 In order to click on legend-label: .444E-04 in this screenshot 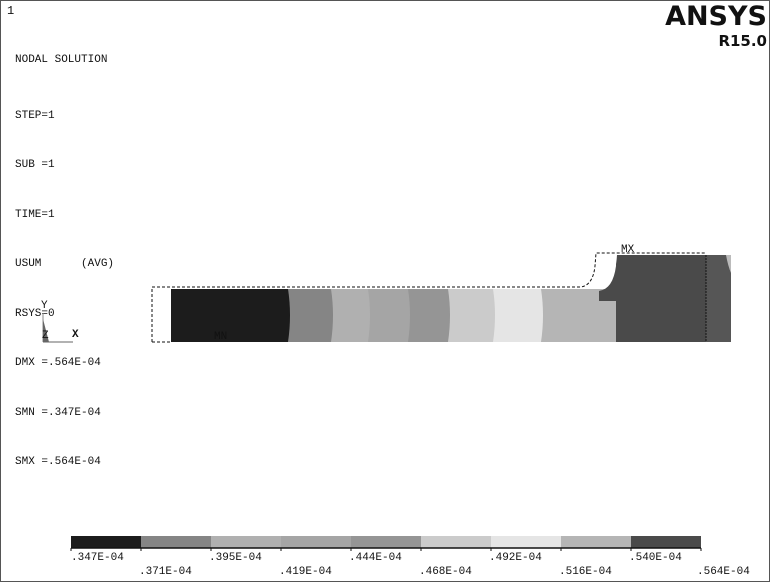, I will do `click(375, 558)`.